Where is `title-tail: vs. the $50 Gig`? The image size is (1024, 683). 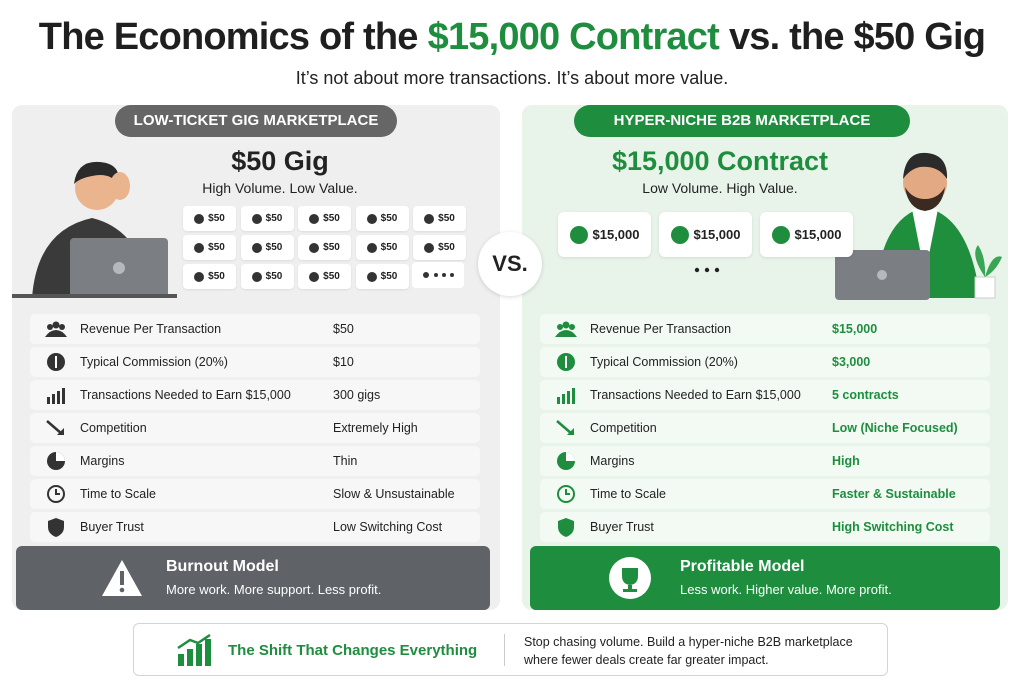
title-tail: vs. the $50 Gig is located at coordinates (857, 37).